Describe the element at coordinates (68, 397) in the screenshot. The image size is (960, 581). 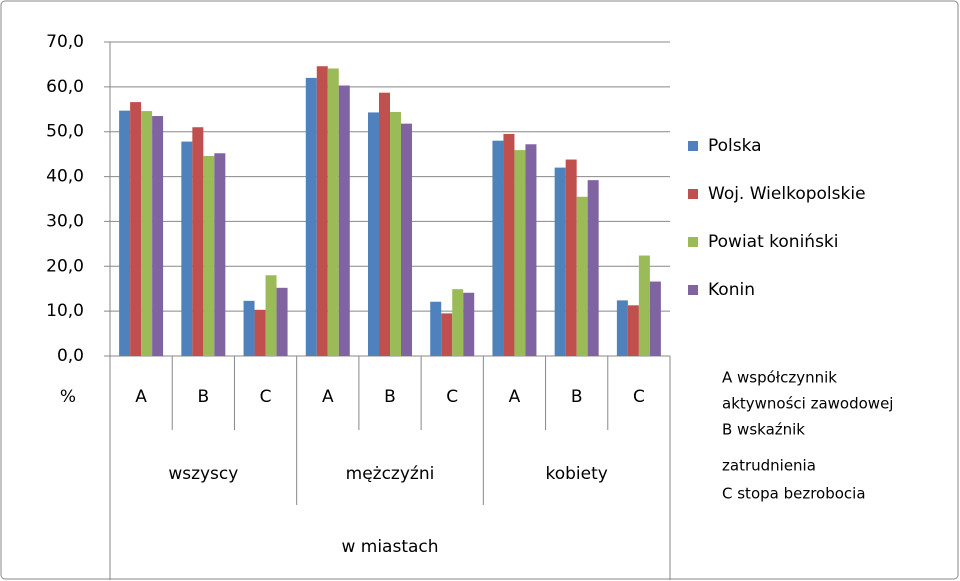
I see `y-unit-label: %` at that location.